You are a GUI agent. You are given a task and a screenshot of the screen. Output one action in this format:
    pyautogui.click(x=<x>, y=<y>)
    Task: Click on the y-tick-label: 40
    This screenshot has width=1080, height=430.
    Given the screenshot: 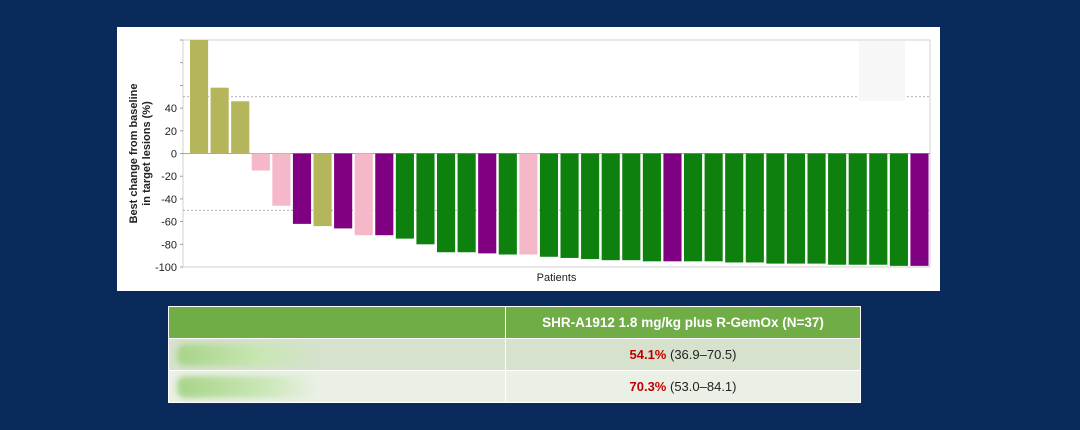 What is the action you would take?
    pyautogui.click(x=171, y=109)
    